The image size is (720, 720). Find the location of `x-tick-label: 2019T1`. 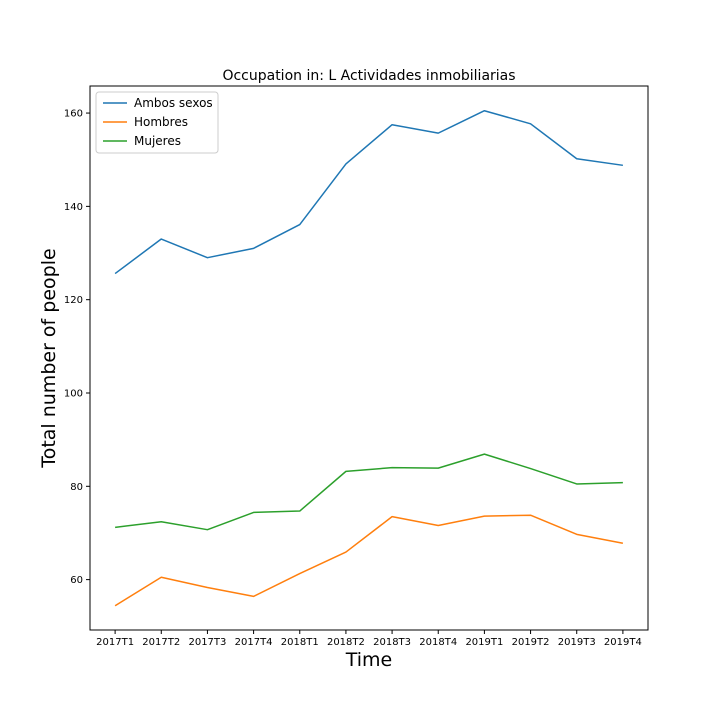

x-tick-label: 2019T1 is located at coordinates (484, 642).